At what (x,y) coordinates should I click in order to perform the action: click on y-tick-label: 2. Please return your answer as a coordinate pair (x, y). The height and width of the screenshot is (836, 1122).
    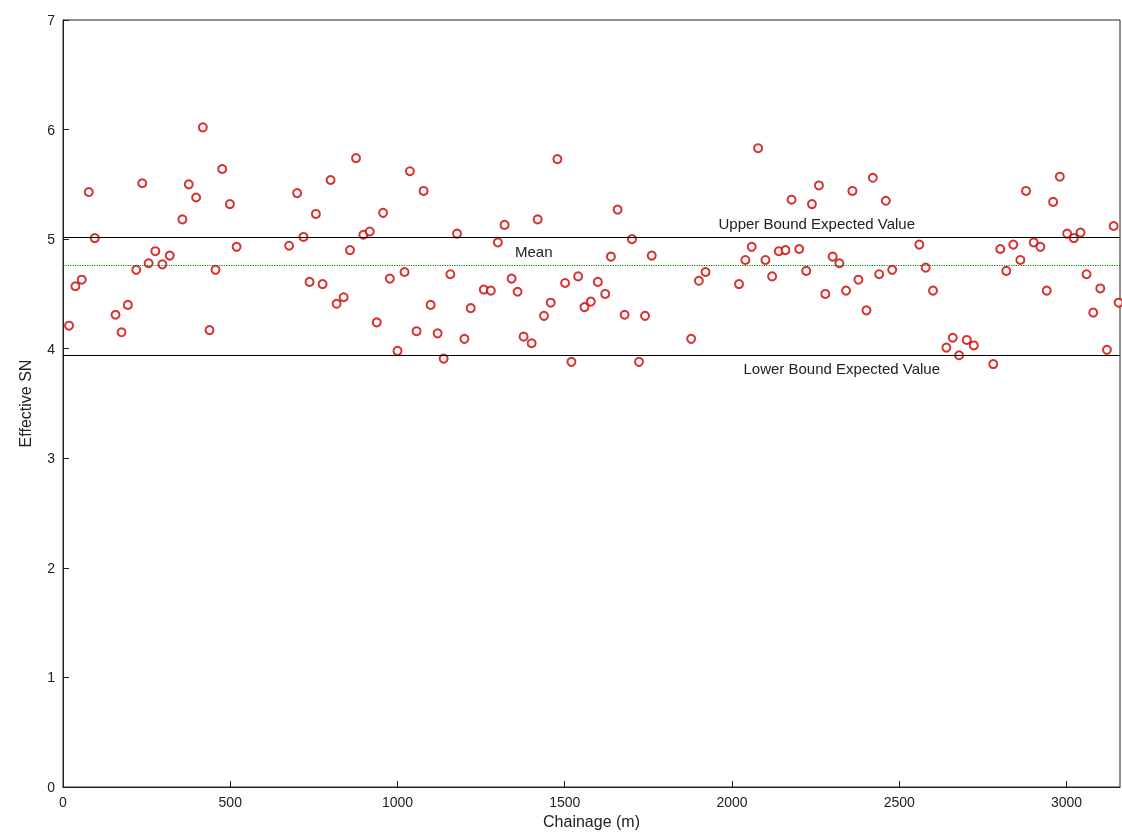
    Looking at the image, I should click on (51, 567).